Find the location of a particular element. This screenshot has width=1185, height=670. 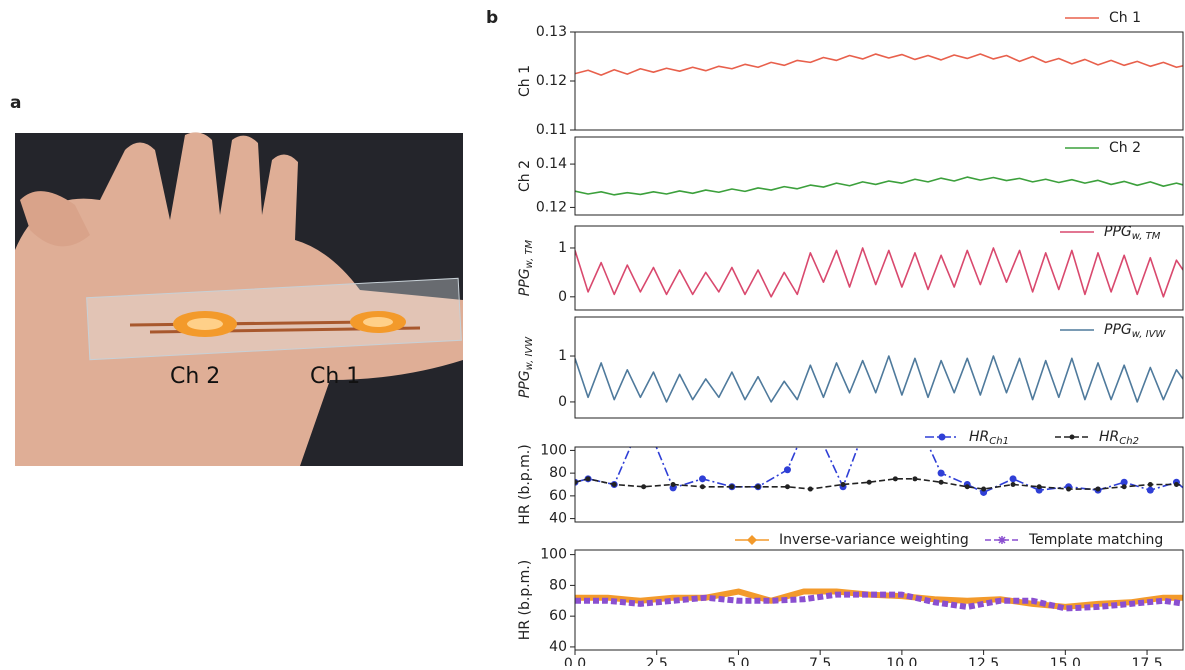

legend-label-main: Inverse-variance weighting is located at coordinates (874, 540).